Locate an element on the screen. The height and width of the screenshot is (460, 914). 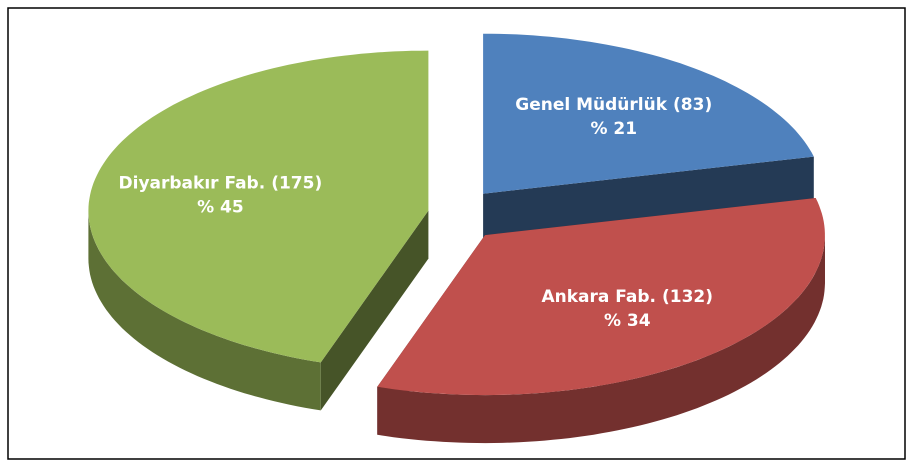
data-label: Ankara Fab. (132) is located at coordinates (627, 297).